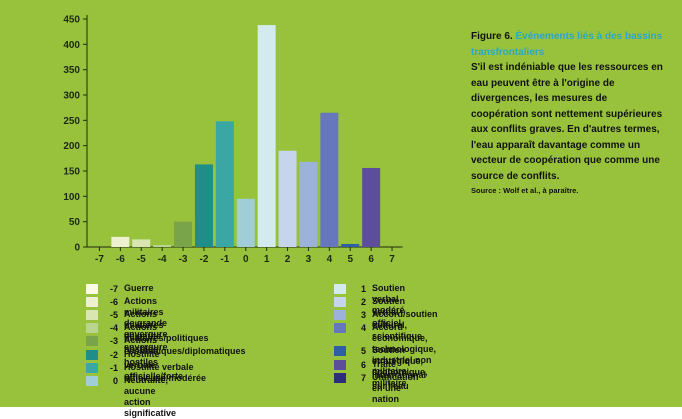 The image size is (682, 419). Describe the element at coordinates (71, 70) in the screenshot. I see `y-tick-label: 350` at that location.